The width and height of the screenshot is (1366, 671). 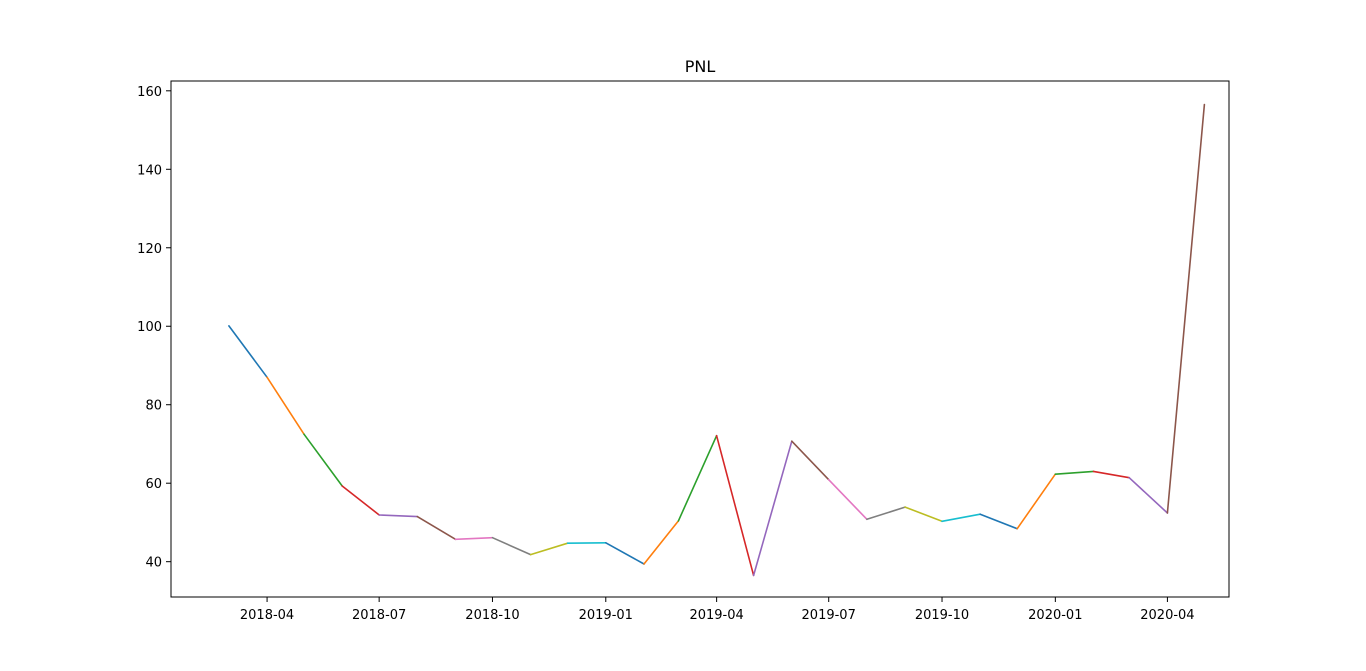 What do you see at coordinates (149, 327) in the screenshot?
I see `y-tick-label: 100` at bounding box center [149, 327].